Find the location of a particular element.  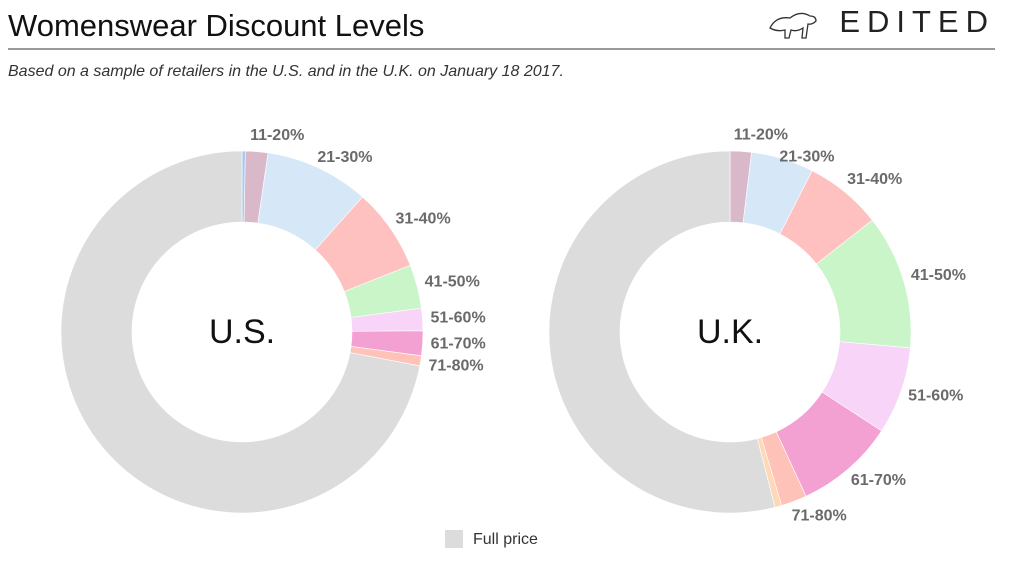

logo-bear is located at coordinates (793, 25).